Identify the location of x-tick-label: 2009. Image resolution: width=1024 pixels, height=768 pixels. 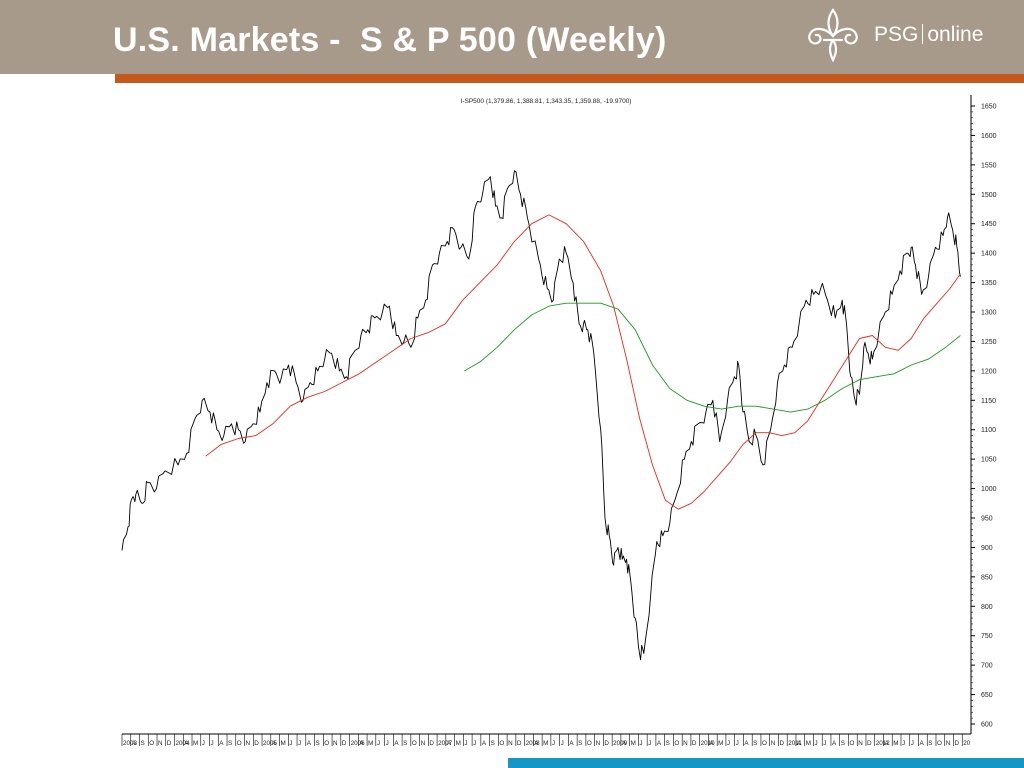
(620, 743).